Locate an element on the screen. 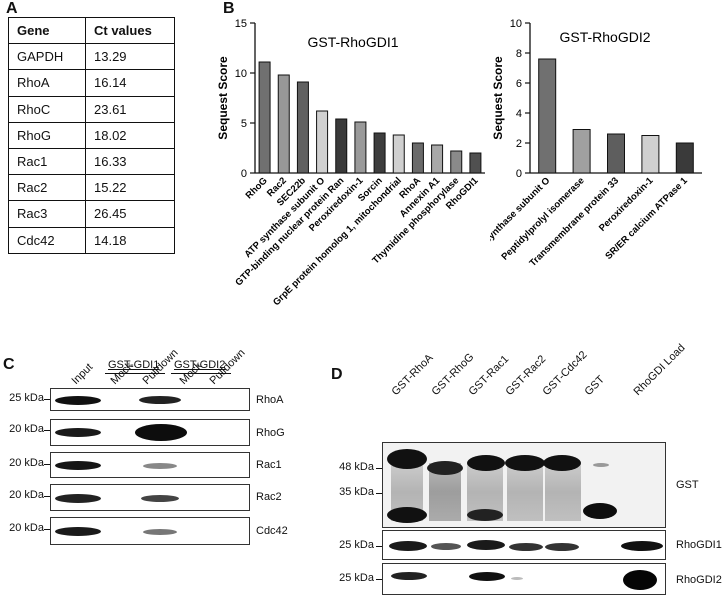  y-tick-label: 2 is located at coordinates (519, 144).